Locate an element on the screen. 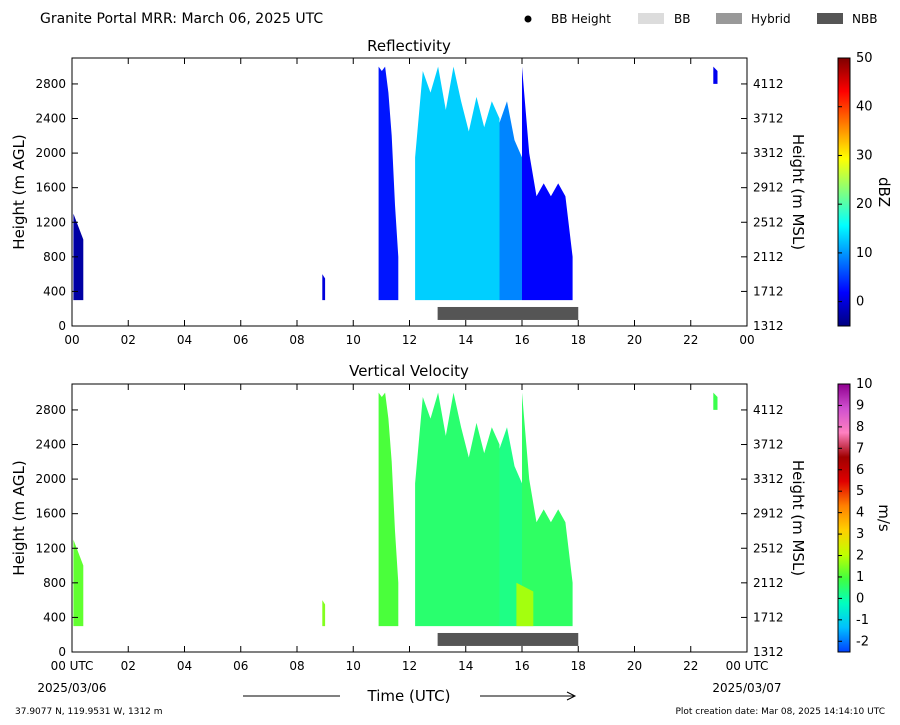 Image resolution: width=900 pixels, height=725 pixels. velocity-x-tick-label: 02 is located at coordinates (128, 666).